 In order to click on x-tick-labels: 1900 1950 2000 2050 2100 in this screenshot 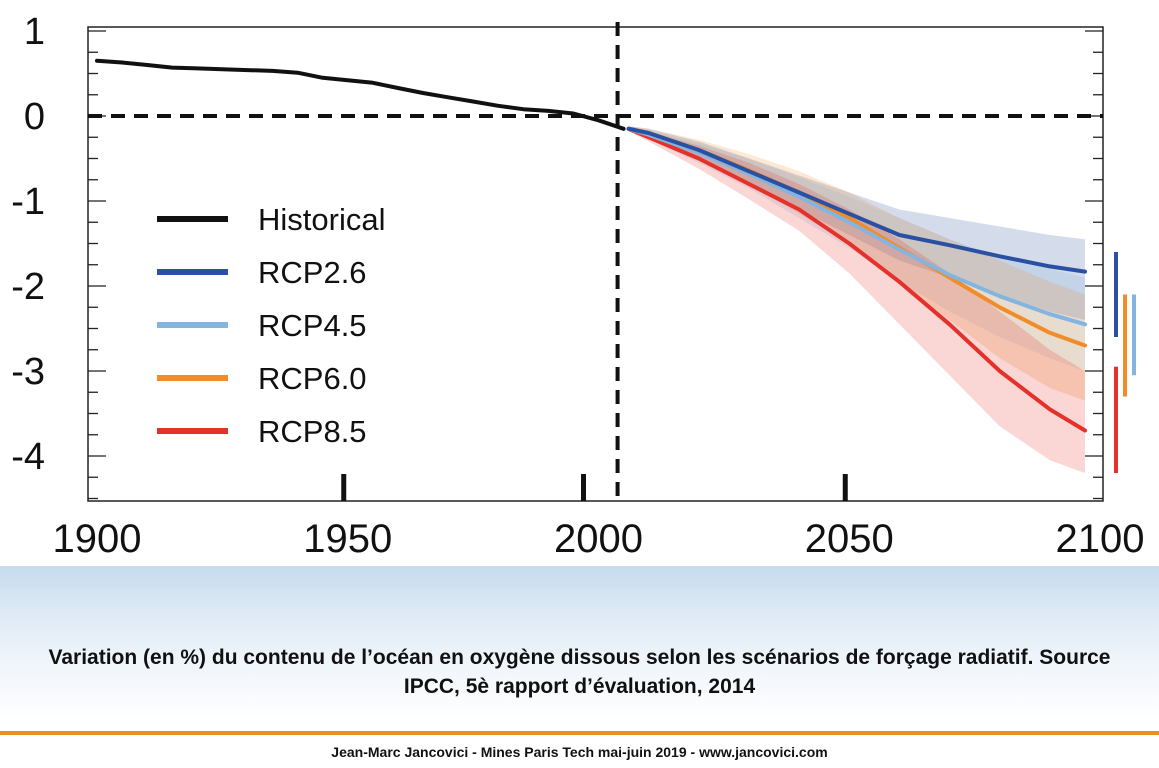, I will do `click(599, 539)`.